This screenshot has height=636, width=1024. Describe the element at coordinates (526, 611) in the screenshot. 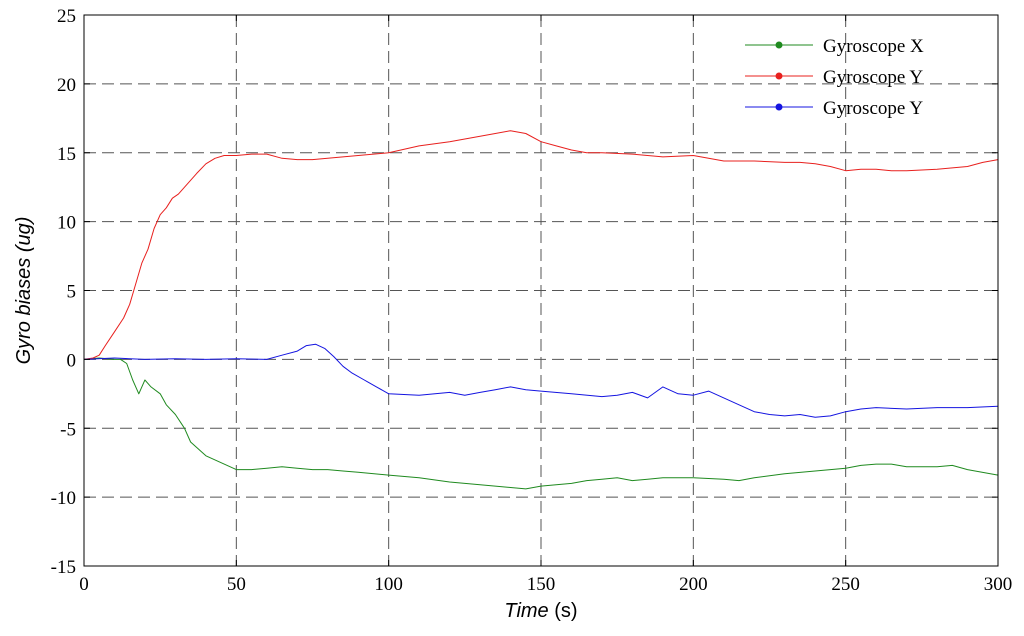

I see `x-axis-label-name: Time` at that location.